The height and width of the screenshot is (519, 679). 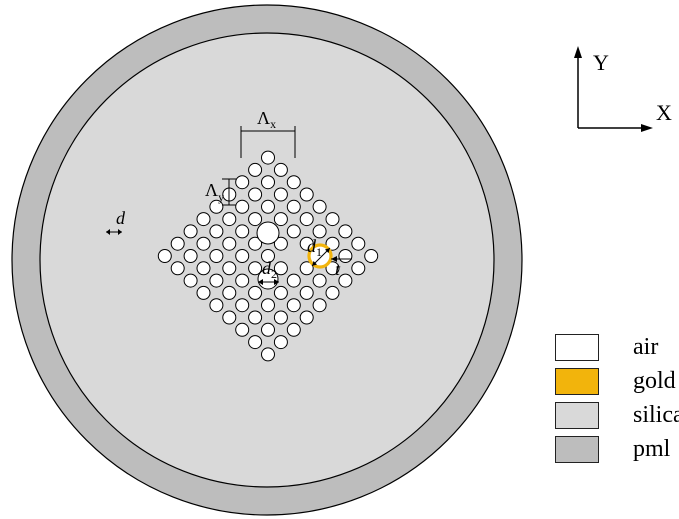 What do you see at coordinates (578, 52) in the screenshot?
I see `y-arrow-icon` at bounding box center [578, 52].